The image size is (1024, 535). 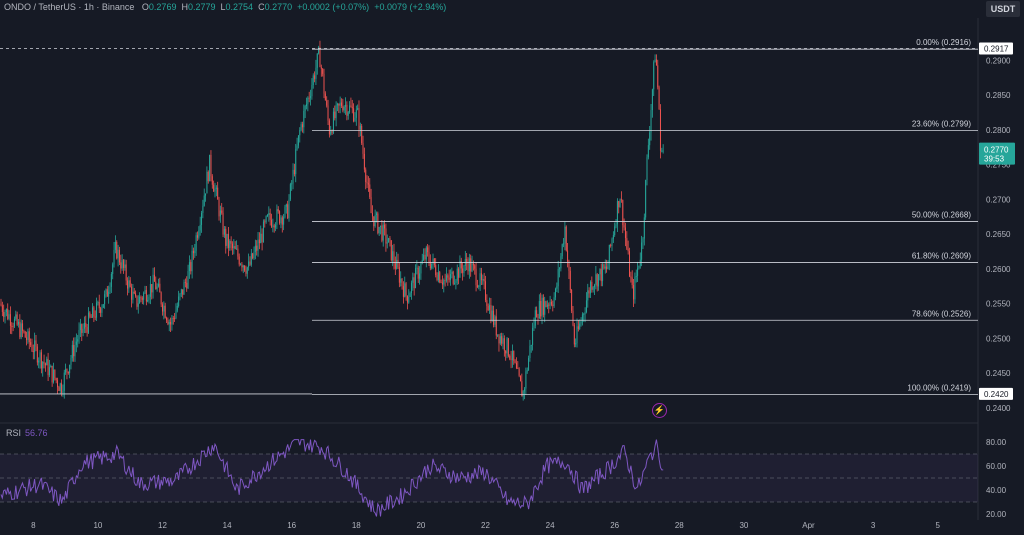 I want to click on price-axis-tick: 0.2900, so click(x=998, y=60).